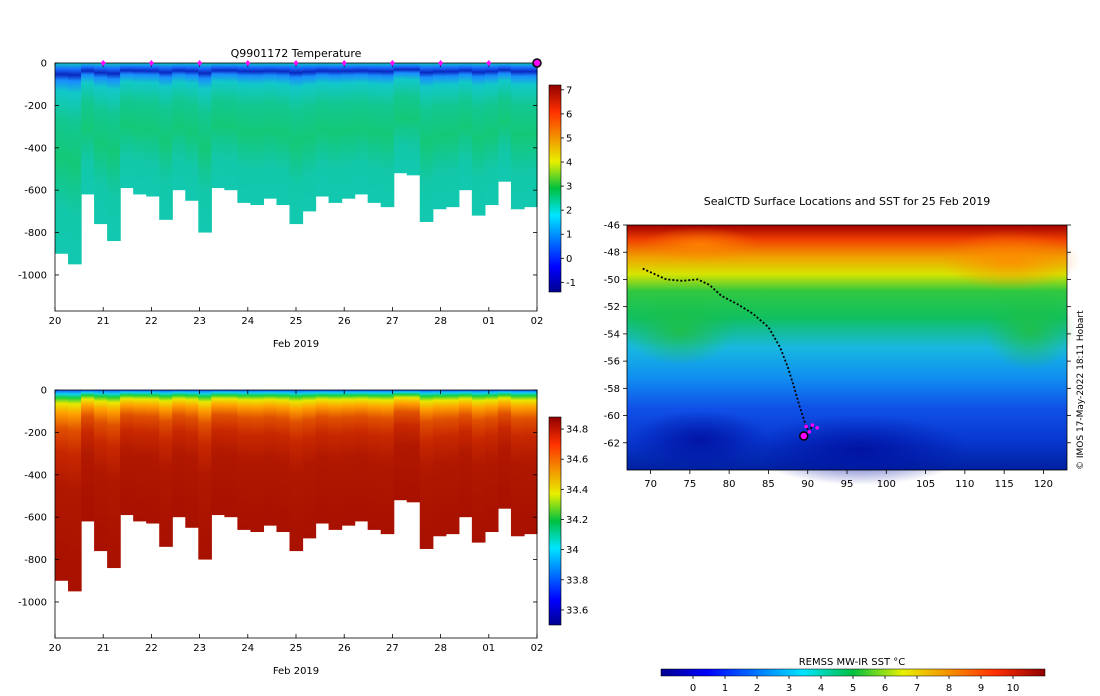  I want to click on colorbar-tick-label: 33.6, so click(577, 610).